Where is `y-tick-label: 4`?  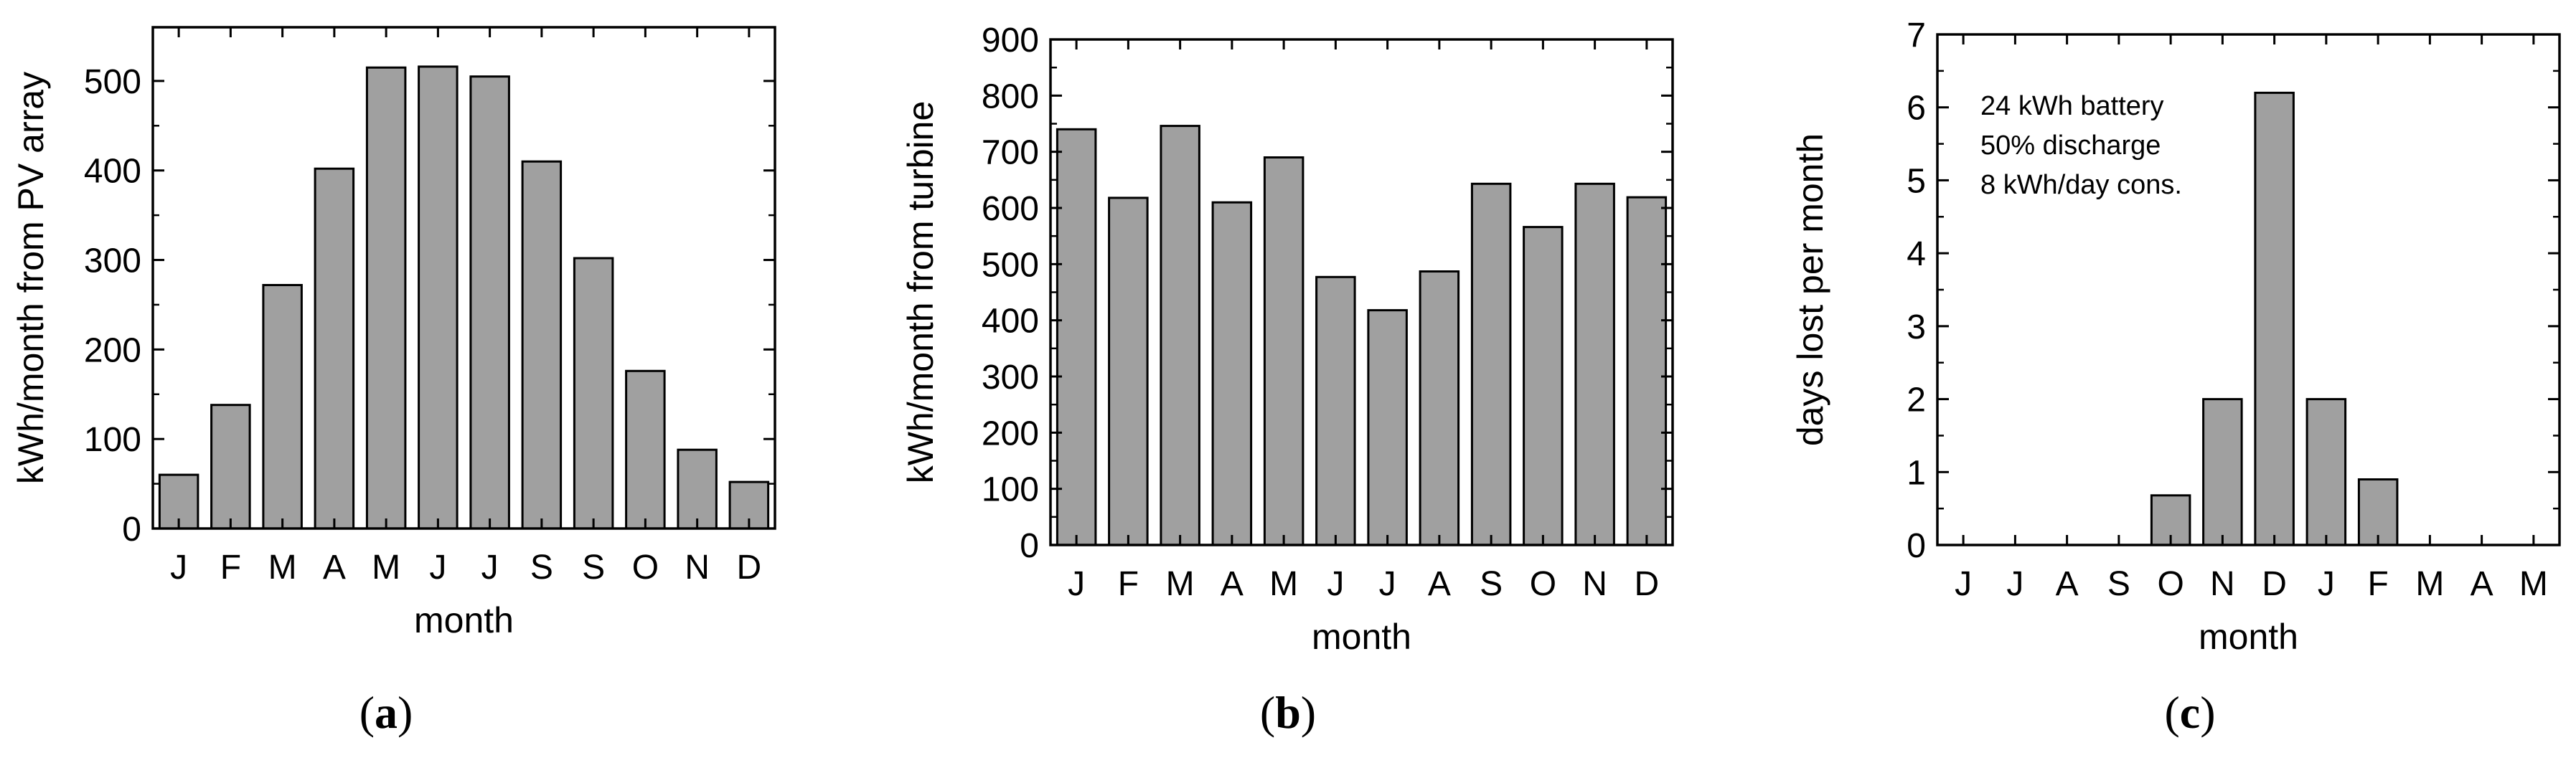
y-tick-label: 4 is located at coordinates (1916, 254).